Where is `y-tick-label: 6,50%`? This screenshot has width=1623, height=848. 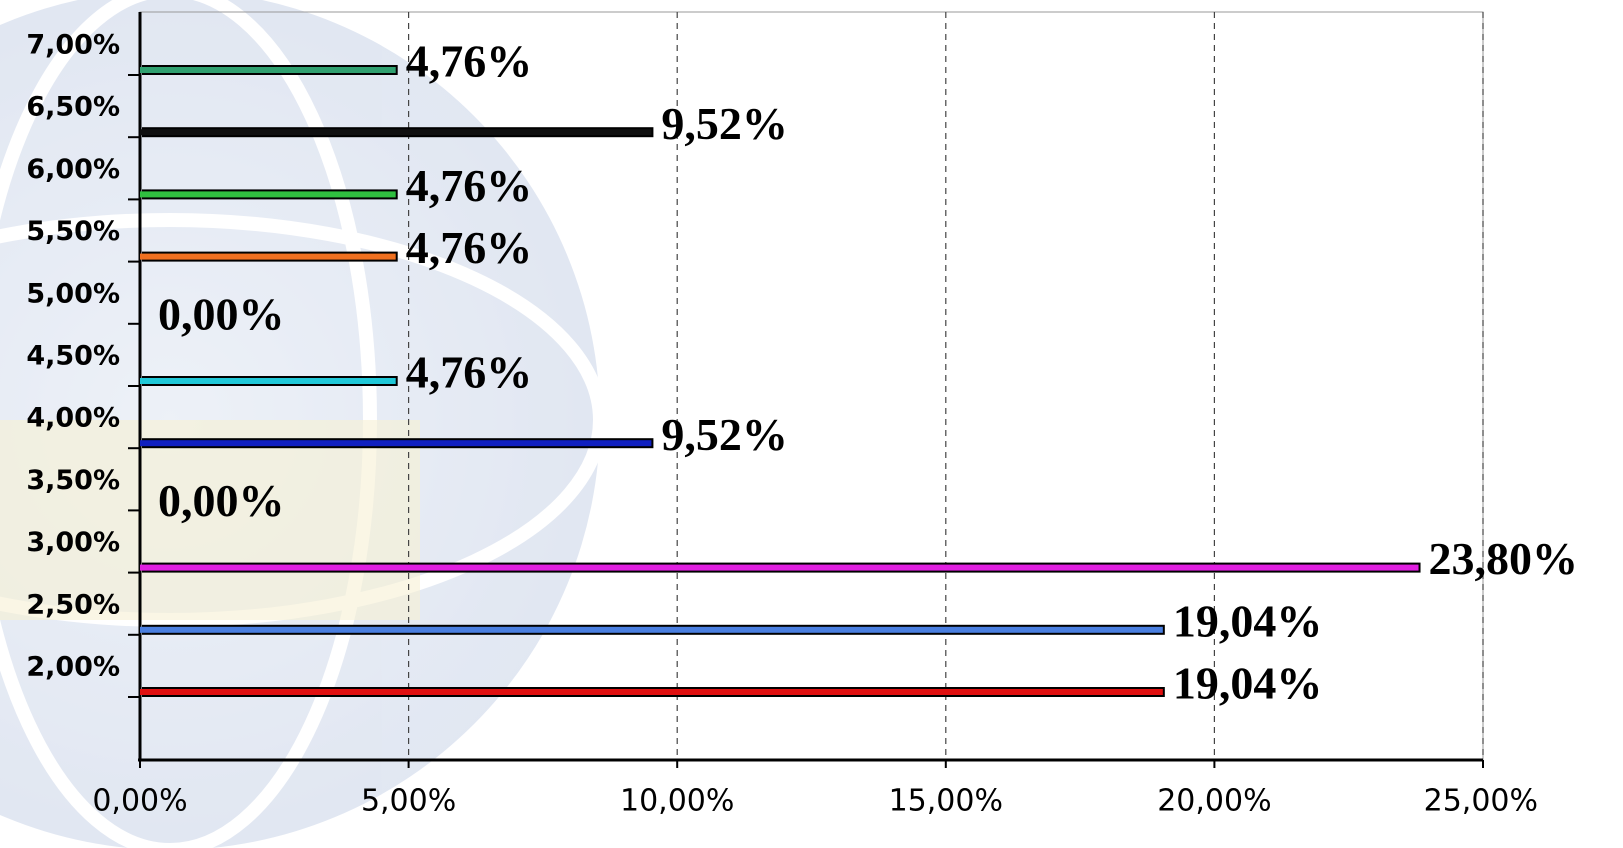 y-tick-label: 6,50% is located at coordinates (73, 107).